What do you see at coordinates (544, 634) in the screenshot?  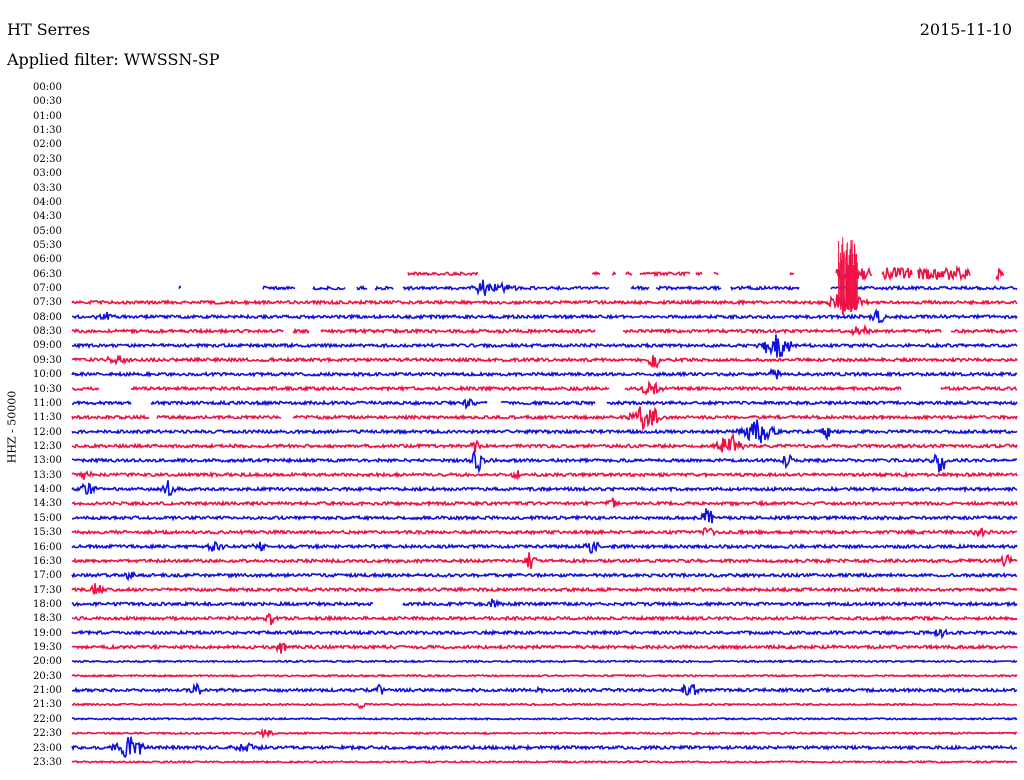 I see `trace-1900` at bounding box center [544, 634].